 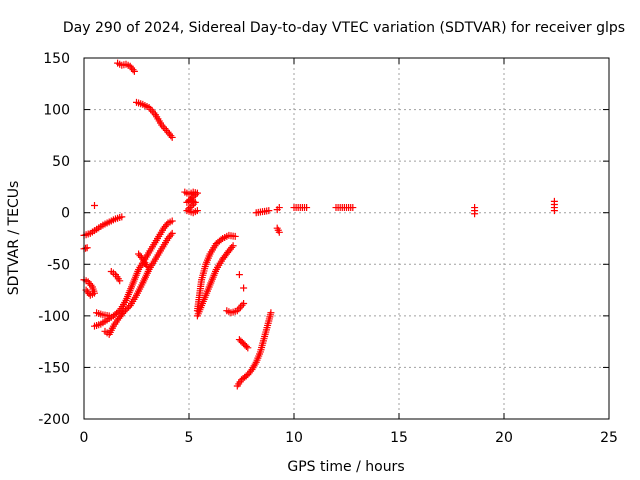 I want to click on y-tick-label: 100, so click(x=56, y=111).